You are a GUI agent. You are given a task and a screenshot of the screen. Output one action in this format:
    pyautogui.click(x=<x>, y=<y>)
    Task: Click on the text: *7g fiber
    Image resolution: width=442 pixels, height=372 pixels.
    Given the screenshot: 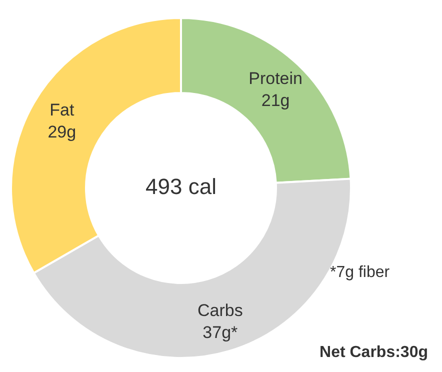 What is the action you would take?
    pyautogui.click(x=360, y=272)
    